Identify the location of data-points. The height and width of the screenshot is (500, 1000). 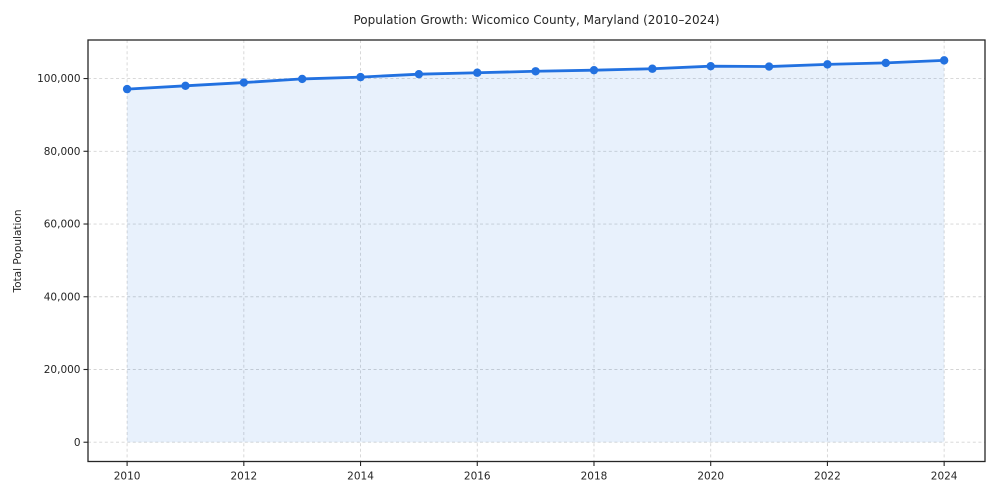
(535, 75).